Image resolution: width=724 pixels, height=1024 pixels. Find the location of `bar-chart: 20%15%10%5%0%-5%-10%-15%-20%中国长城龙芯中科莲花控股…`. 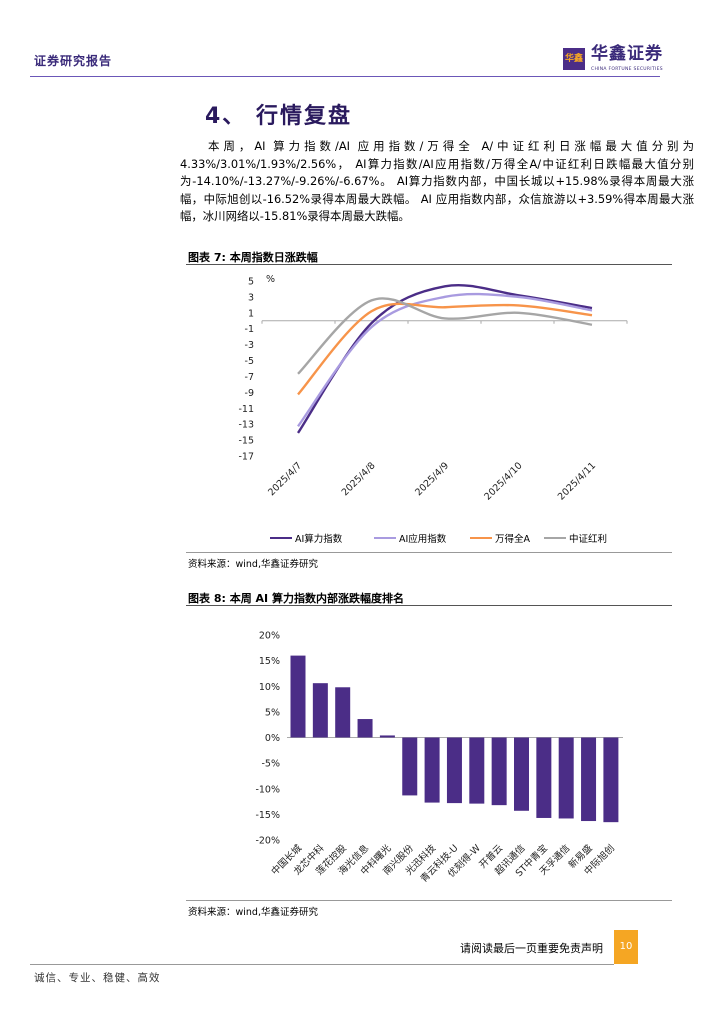

bar-chart: 20%15%10%5%0%-5%-10%-15%-20%中国长城龙芯中科莲花控股… is located at coordinates (439, 758).